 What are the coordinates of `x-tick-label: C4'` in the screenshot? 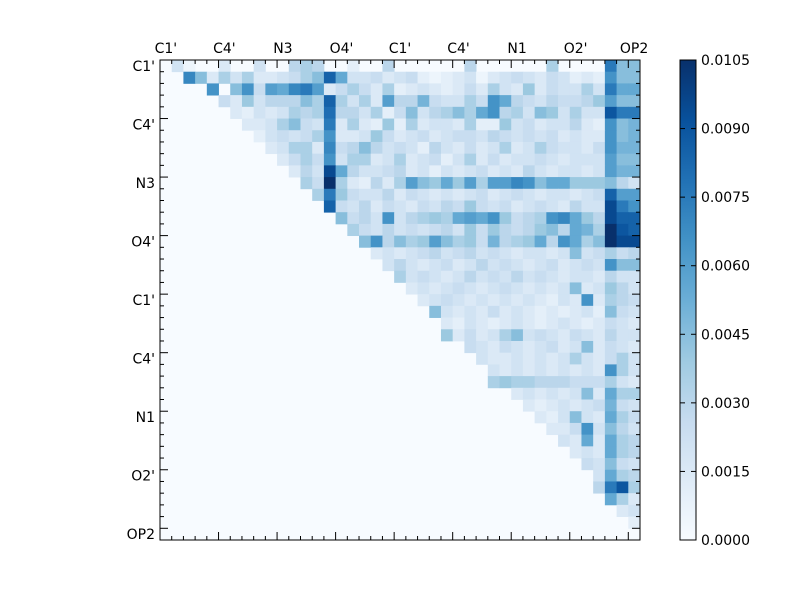 It's located at (224, 49).